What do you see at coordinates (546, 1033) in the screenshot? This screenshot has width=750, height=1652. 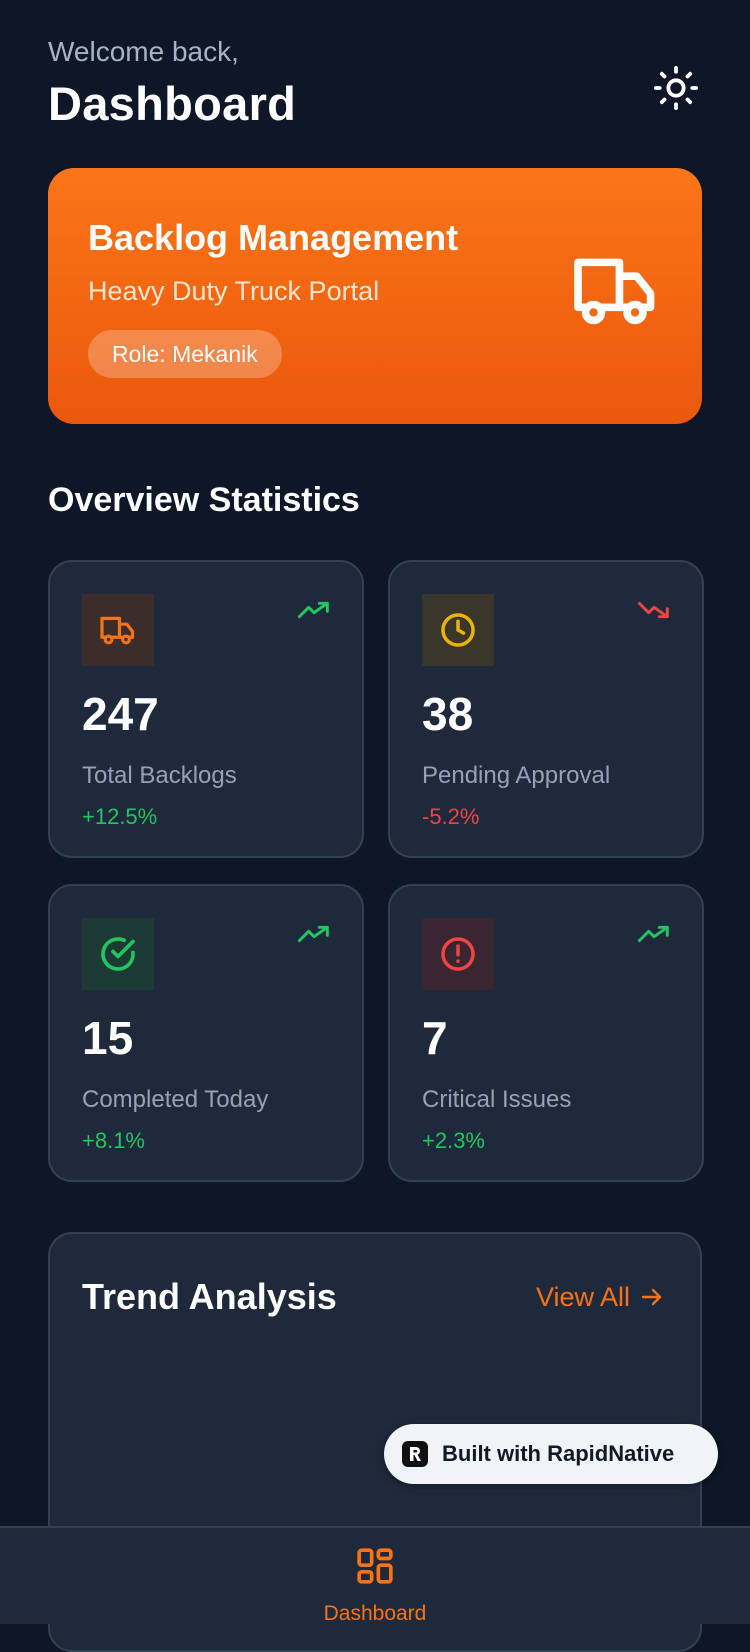 I see `stat-card-critical-issues: 7 Critical Issues +2.3%` at bounding box center [546, 1033].